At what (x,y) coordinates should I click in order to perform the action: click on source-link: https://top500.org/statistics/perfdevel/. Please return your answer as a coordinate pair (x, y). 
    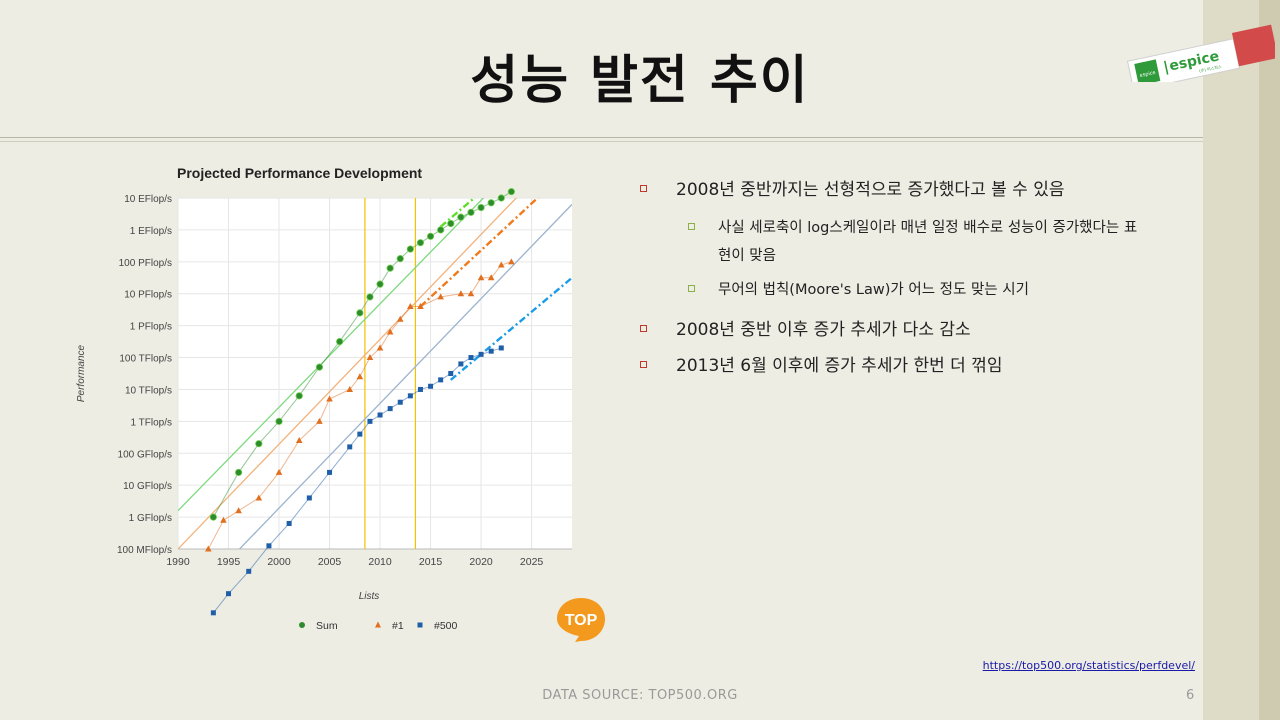
    Looking at the image, I should click on (1088, 665).